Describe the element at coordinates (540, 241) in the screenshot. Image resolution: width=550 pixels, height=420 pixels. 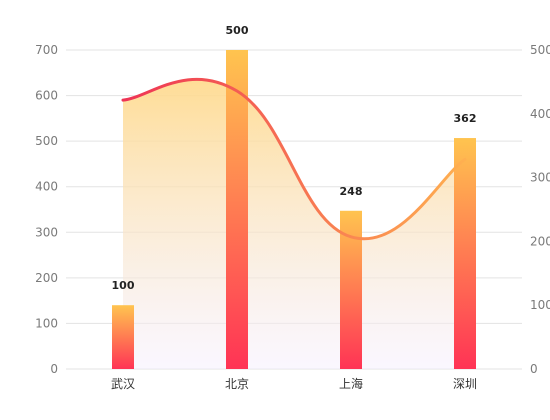
I see `right-tick-label: 200` at that location.